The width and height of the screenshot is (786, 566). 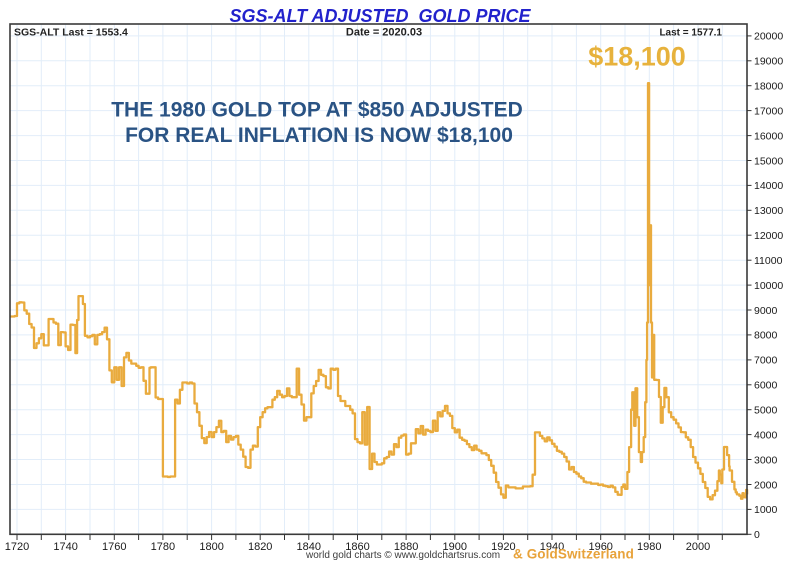 What do you see at coordinates (114, 547) in the screenshot?
I see `svg-text: 1760` at bounding box center [114, 547].